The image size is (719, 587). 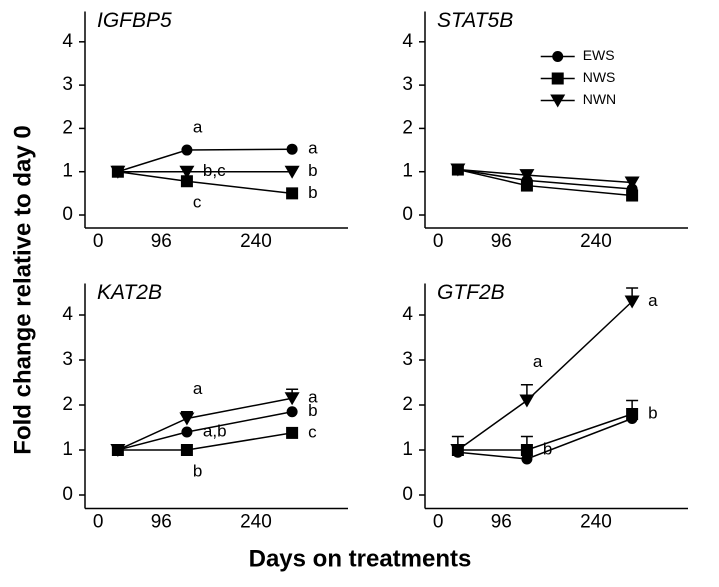 What do you see at coordinates (475, 20) in the screenshot?
I see `panel-title: STAT5B` at bounding box center [475, 20].